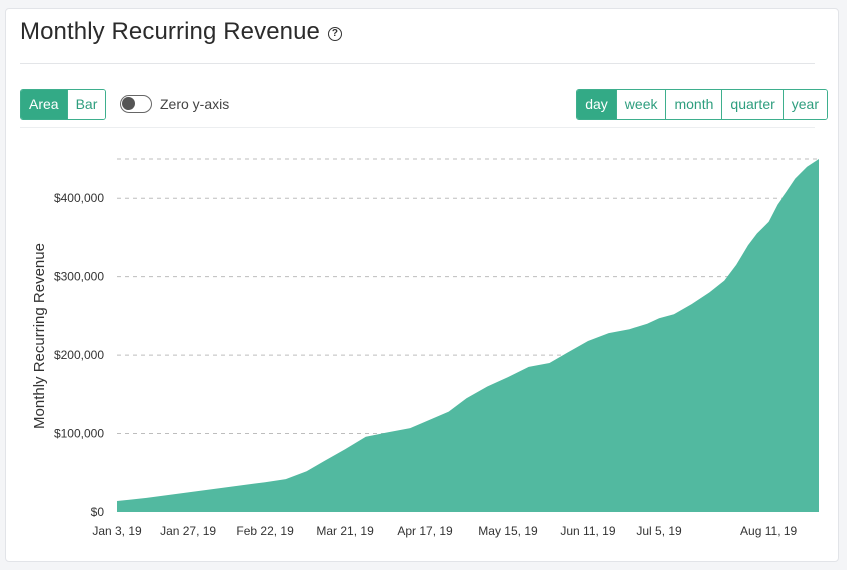  What do you see at coordinates (79, 434) in the screenshot?
I see `y-tick-label: $100,000` at bounding box center [79, 434].